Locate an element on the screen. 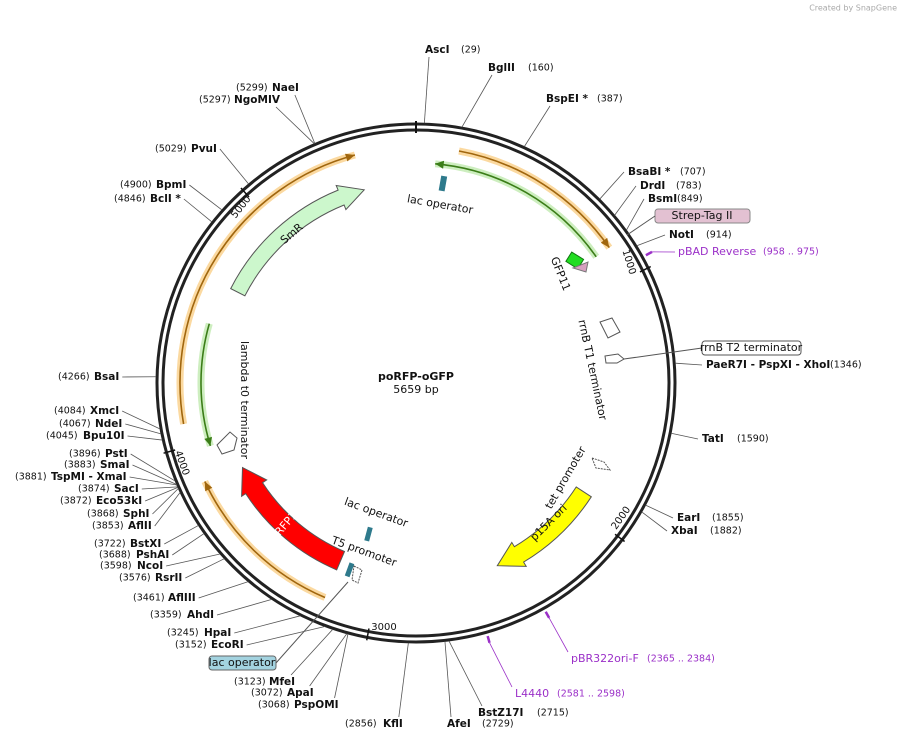  leader-line is located at coordinates (641, 225).